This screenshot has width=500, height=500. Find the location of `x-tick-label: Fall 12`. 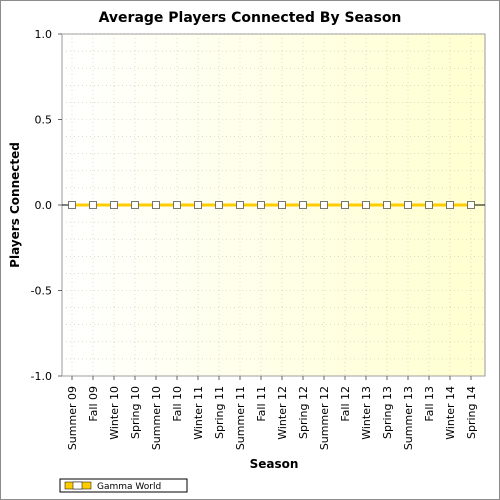

x-tick-label: Fall 12 is located at coordinates (345, 404).